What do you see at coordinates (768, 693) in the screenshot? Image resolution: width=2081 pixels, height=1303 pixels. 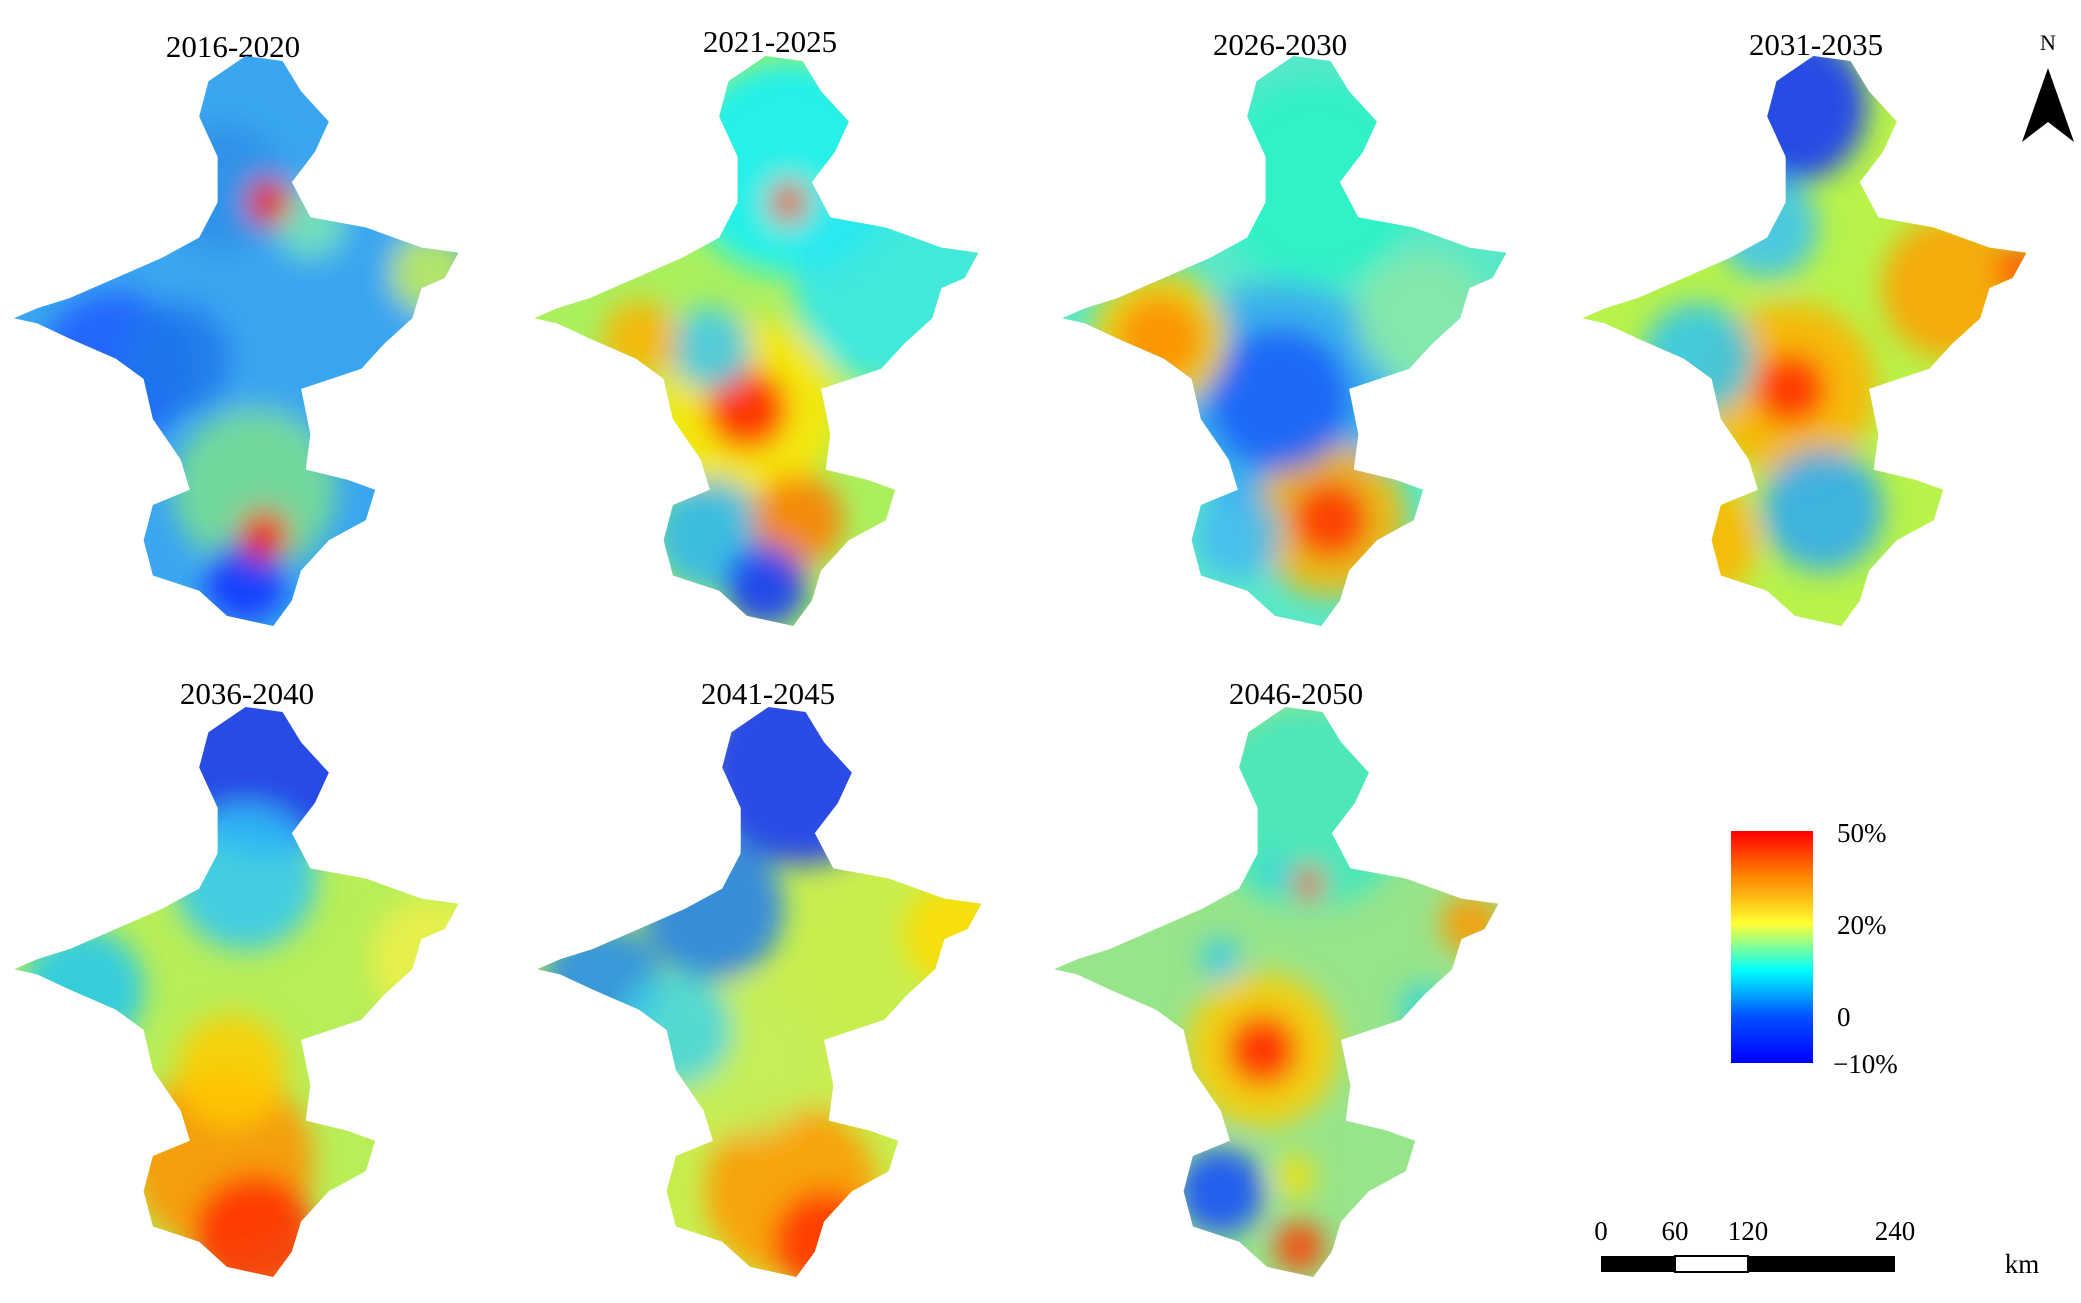 I see `panel-title: 2041-2045` at bounding box center [768, 693].